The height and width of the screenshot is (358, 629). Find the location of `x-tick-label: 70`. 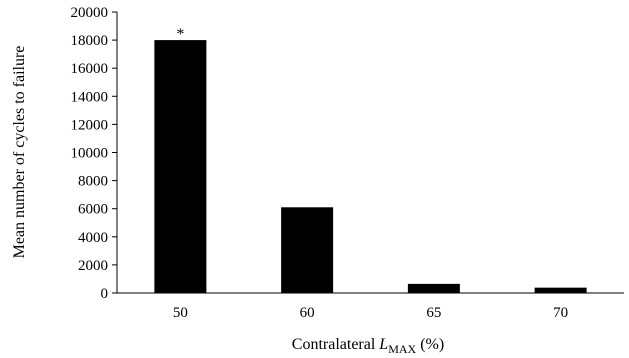

x-tick-label: 70 is located at coordinates (560, 313).